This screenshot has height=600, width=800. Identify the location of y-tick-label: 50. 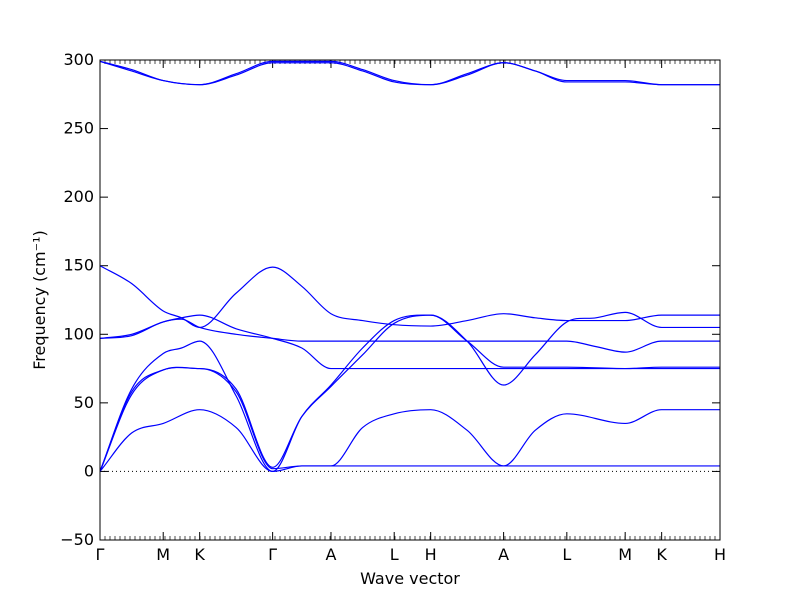
(84, 402).